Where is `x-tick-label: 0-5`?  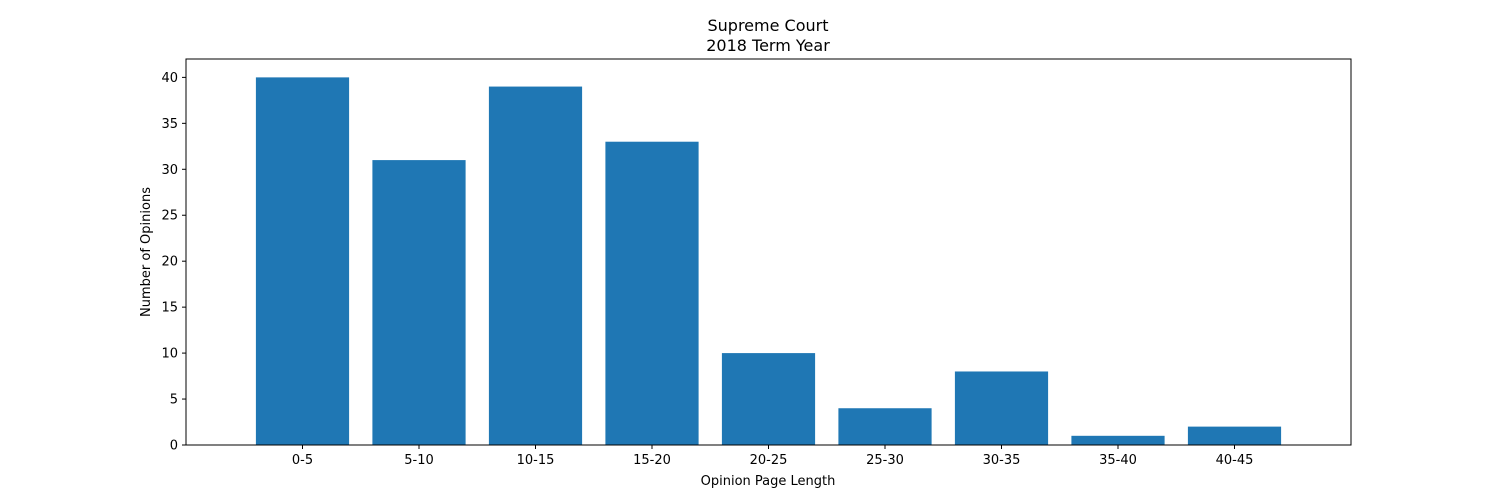
x-tick-label: 0-5 is located at coordinates (302, 460).